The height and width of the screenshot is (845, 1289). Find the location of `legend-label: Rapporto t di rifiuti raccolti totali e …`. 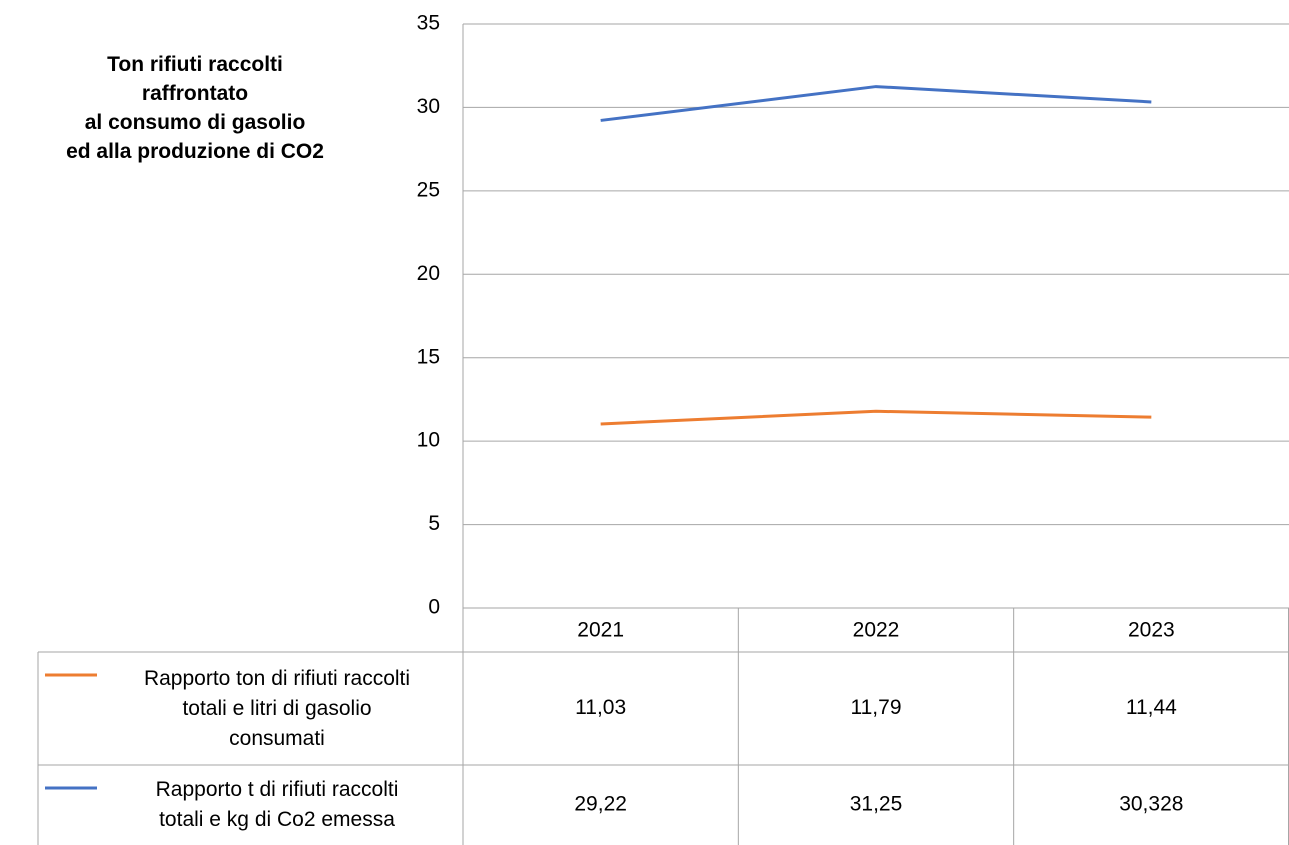

legend-label: Rapporto t di rifiuti raccolti totali e … is located at coordinates (277, 804).